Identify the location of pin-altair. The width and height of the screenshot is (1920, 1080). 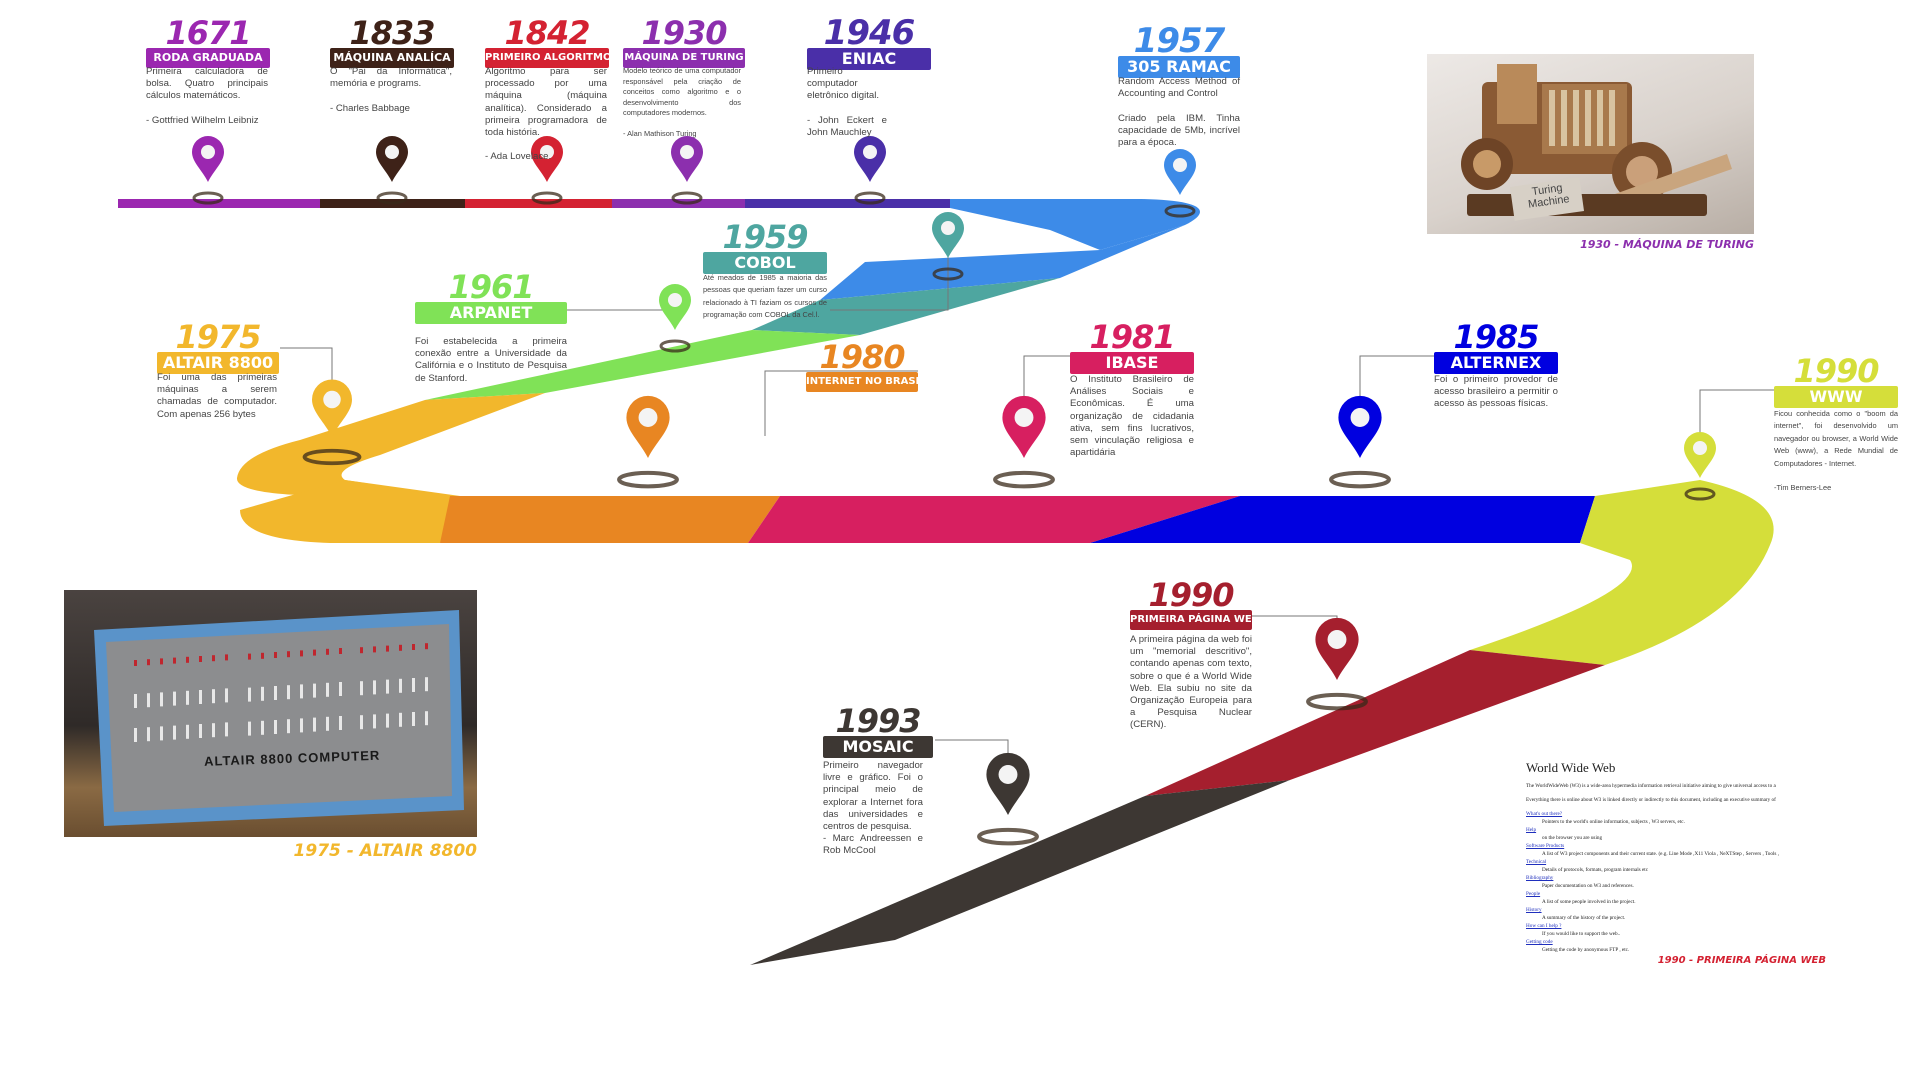
(332, 422).